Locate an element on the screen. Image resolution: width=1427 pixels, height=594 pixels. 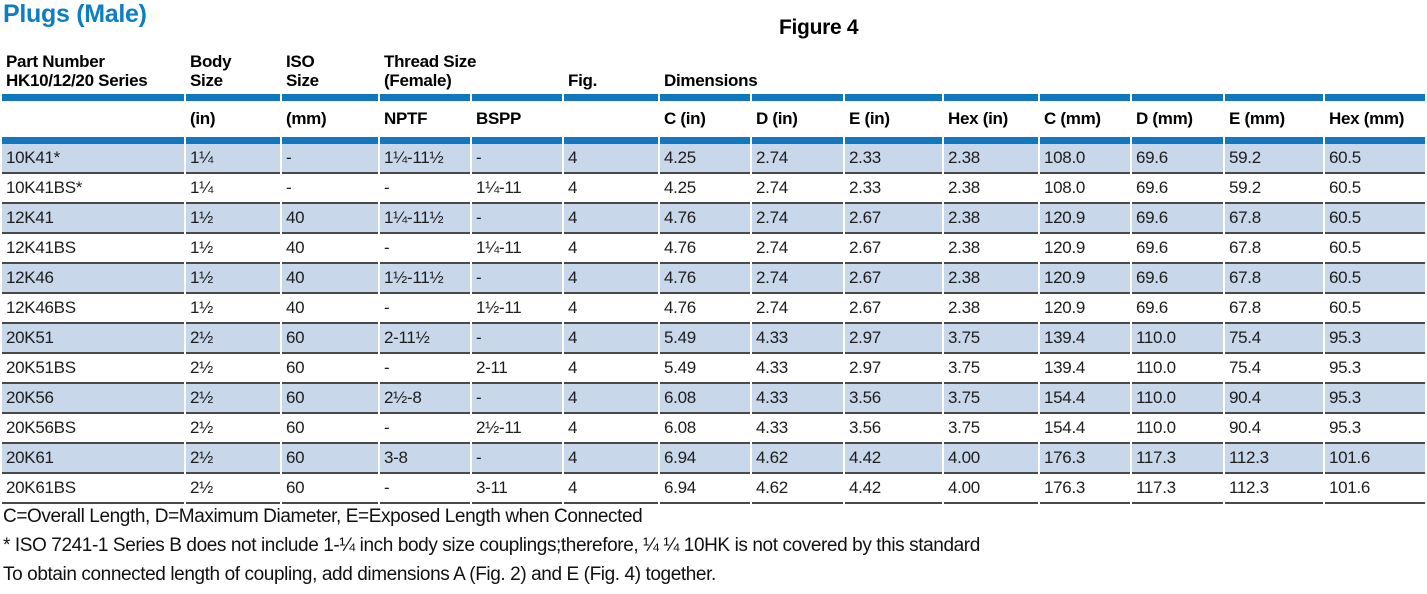
table-cell: 120.9 is located at coordinates (1085, 219).